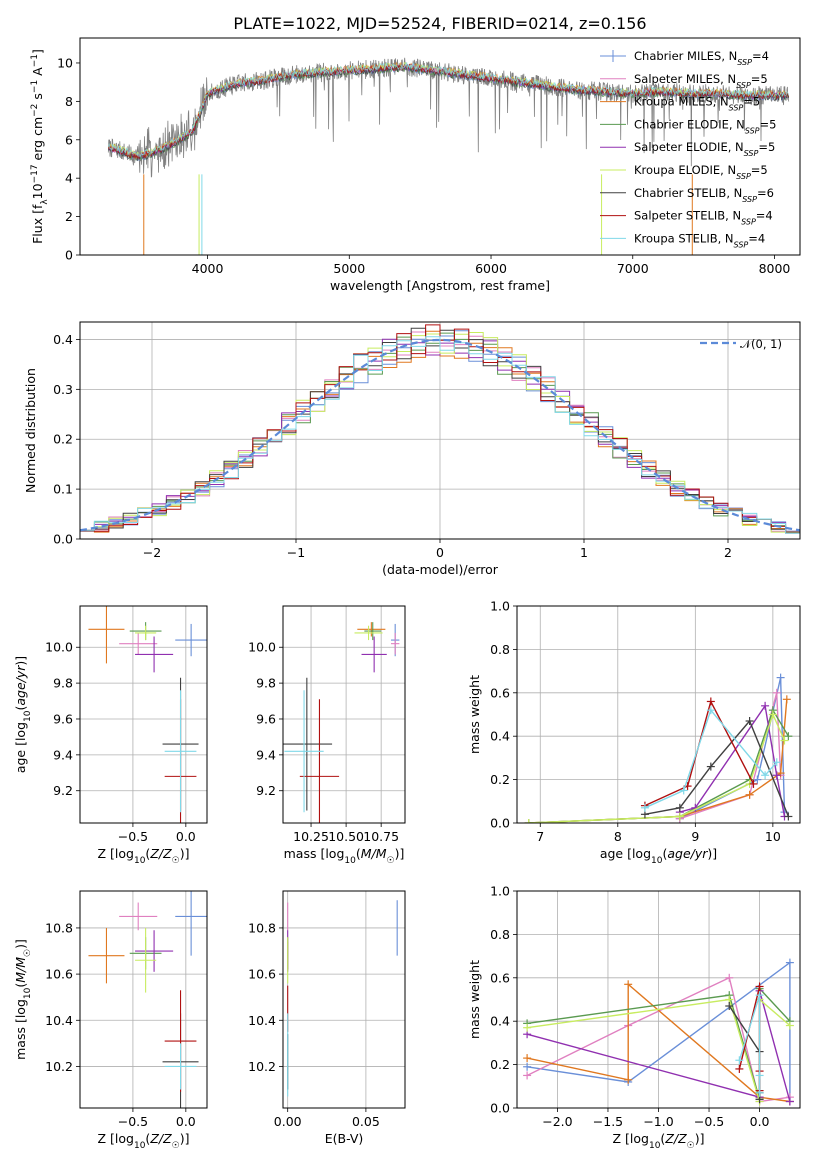 Image resolution: width=819 pixels, height=1170 pixels. I want to click on x-tick-label: −2, so click(152, 552).